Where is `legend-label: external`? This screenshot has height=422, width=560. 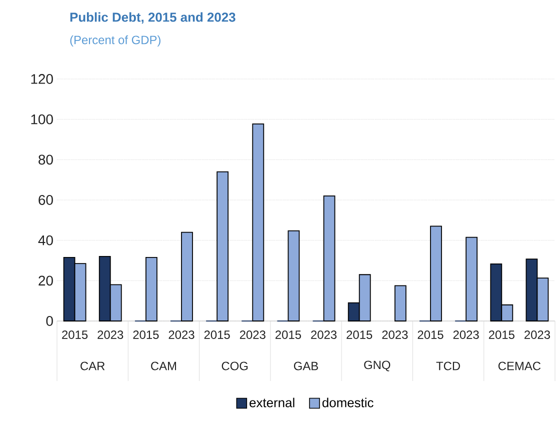 legend-label: external is located at coordinates (272, 403).